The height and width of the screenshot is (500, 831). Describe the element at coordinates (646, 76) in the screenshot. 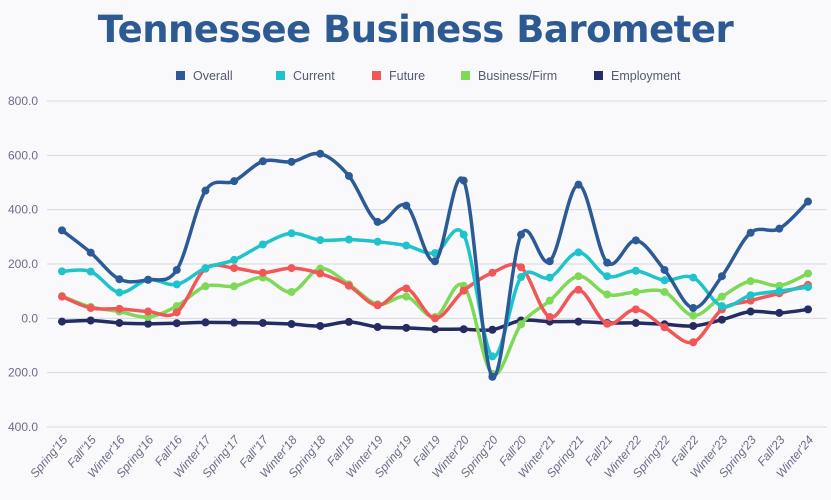

I see `legend-label: Employment` at that location.